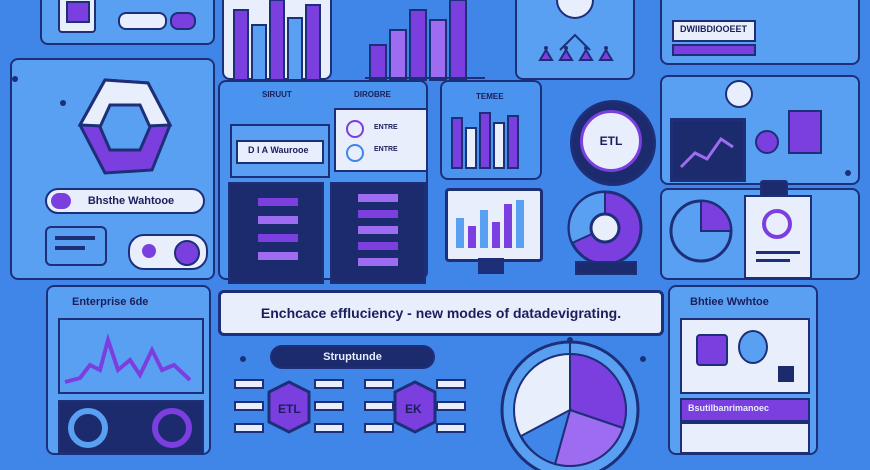 This screenshot has height=470, width=870. Describe the element at coordinates (131, 427) in the screenshot. I see `gauge-panel` at that location.